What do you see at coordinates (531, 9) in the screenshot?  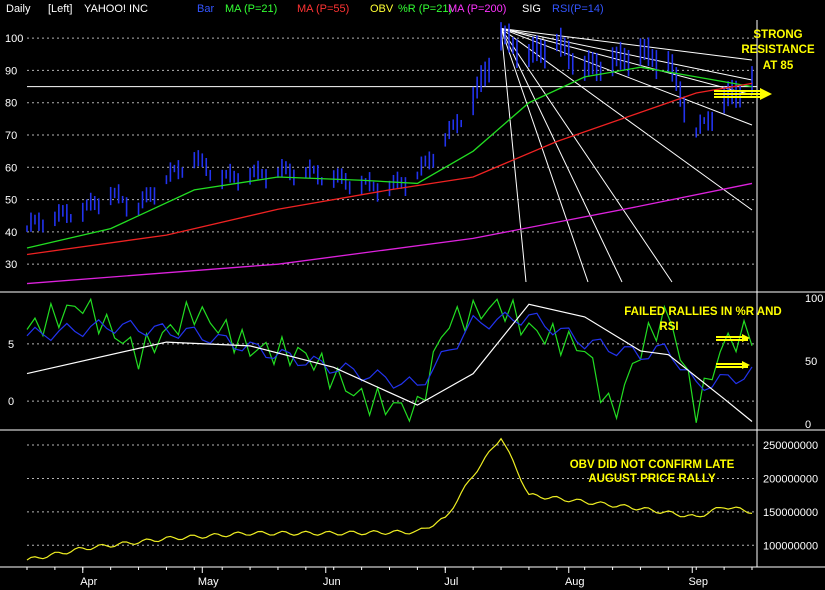 I see `header-item-9: SIG` at bounding box center [531, 9].